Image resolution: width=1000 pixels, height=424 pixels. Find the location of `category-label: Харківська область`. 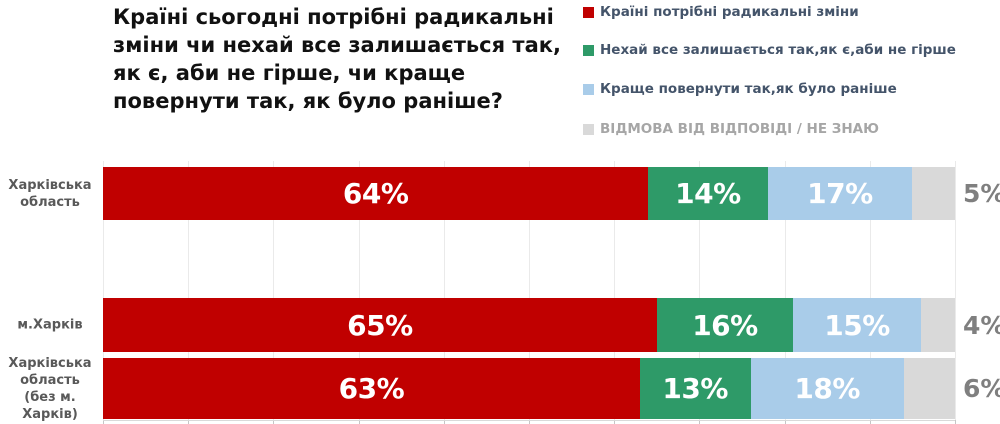

category-label: Харківська область is located at coordinates (50, 194).